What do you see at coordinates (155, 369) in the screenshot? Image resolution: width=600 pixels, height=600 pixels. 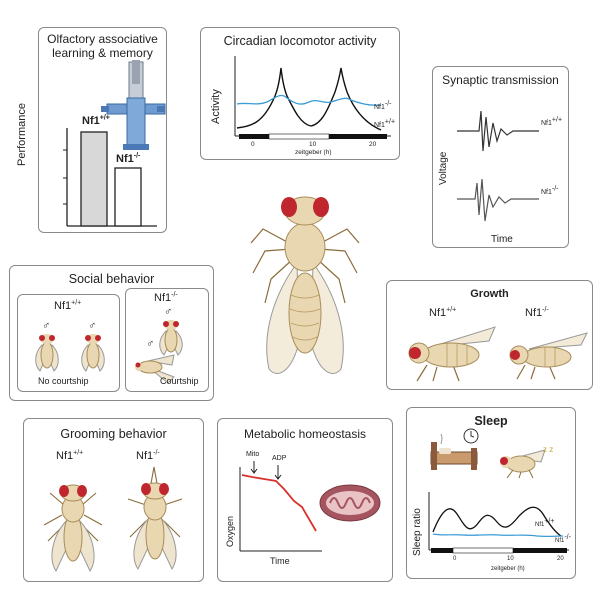 I see `courting-fly-icon` at bounding box center [155, 369].